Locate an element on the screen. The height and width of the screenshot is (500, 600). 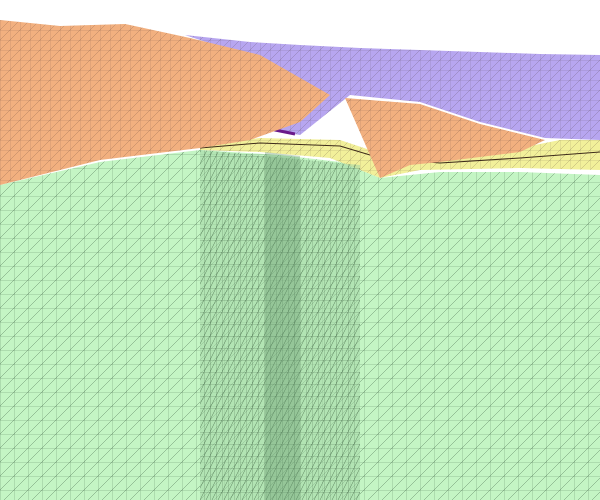
orange-wedge is located at coordinates (445, 138).